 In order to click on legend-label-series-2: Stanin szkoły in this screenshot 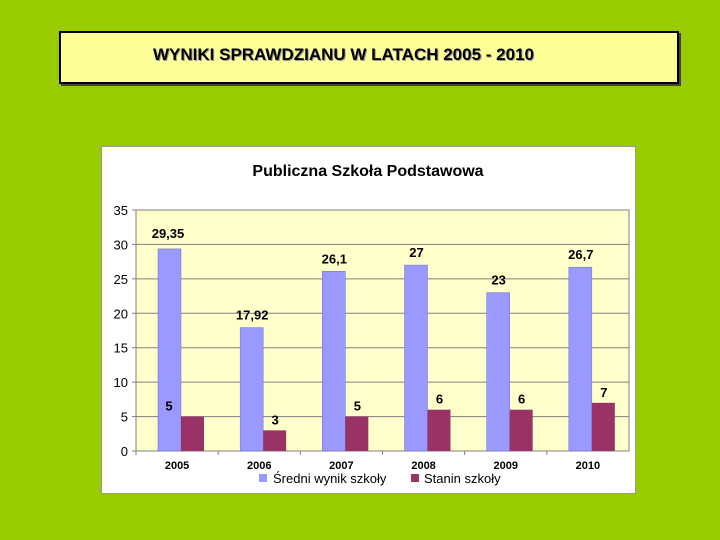, I will do `click(462, 478)`.